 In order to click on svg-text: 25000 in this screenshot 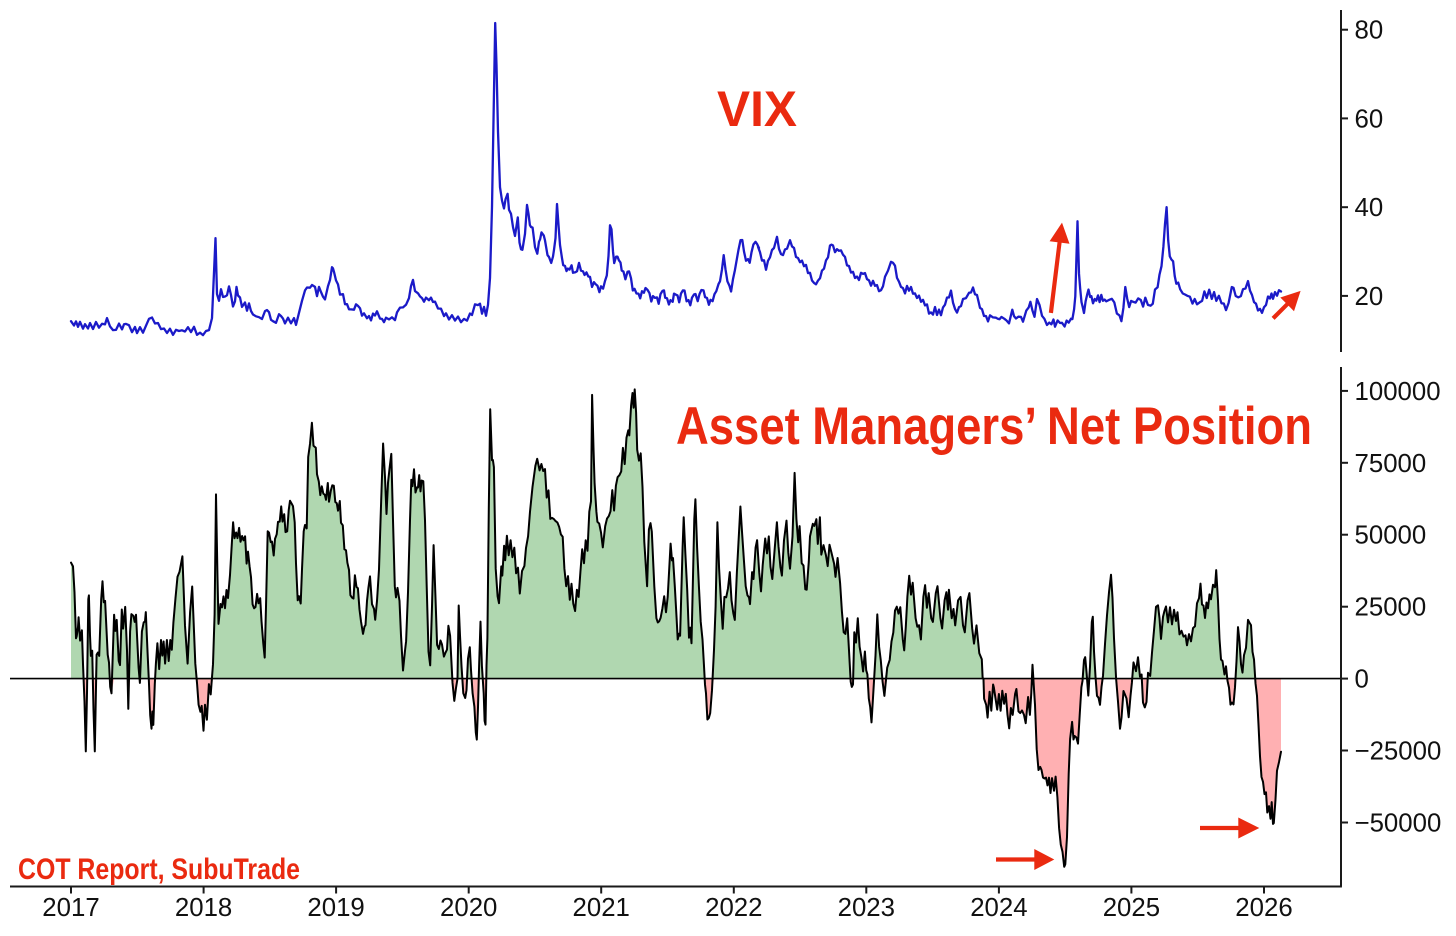, I will do `click(1391, 608)`.